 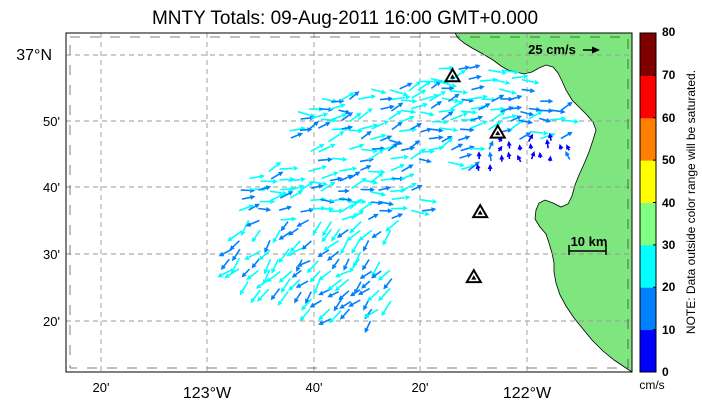 What do you see at coordinates (665, 372) in the screenshot?
I see `colorbar-tick-label: 0` at bounding box center [665, 372].